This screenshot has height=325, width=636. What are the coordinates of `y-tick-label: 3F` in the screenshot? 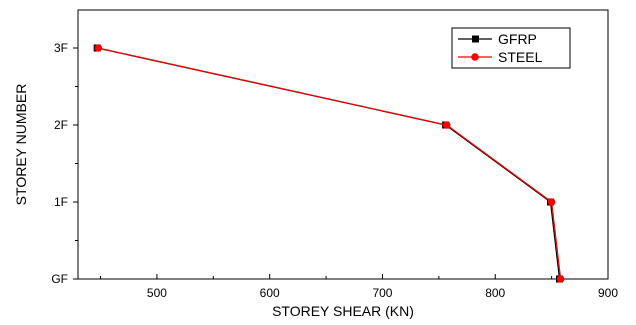 It's located at (61, 48).